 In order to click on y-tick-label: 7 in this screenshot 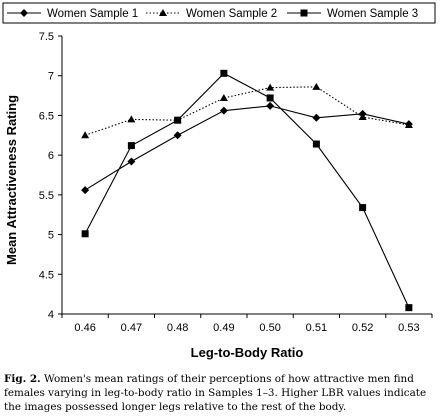, I will do `click(51, 77)`.